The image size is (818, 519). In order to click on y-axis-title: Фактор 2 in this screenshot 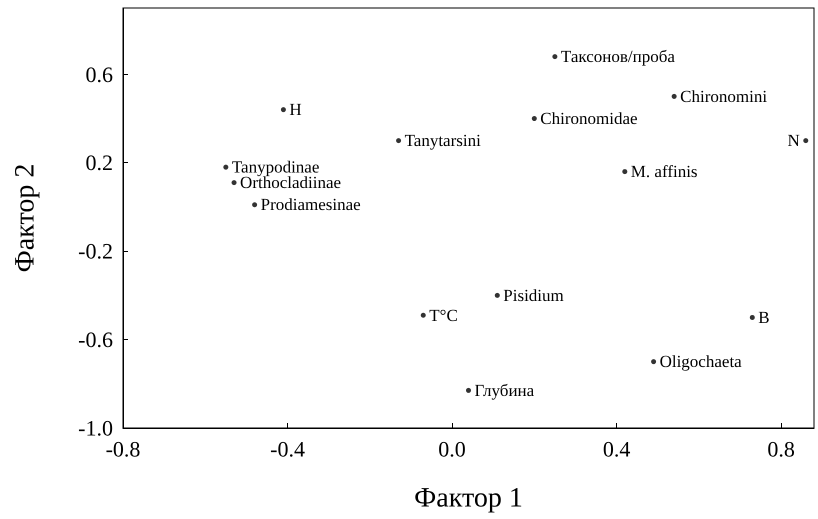, I will do `click(25, 218)`.